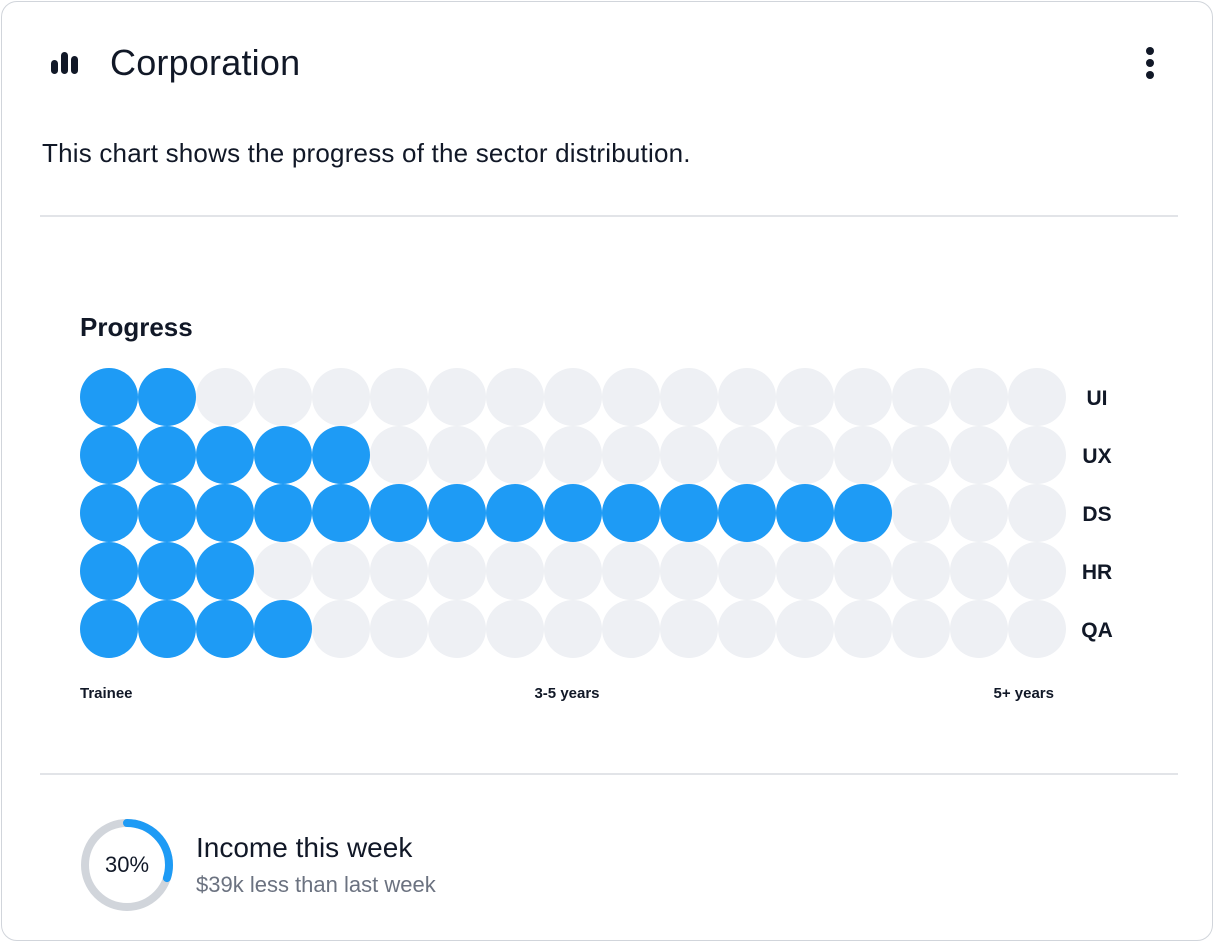  What do you see at coordinates (316, 884) in the screenshot?
I see `income-subtitle: $39k less than last week` at bounding box center [316, 884].